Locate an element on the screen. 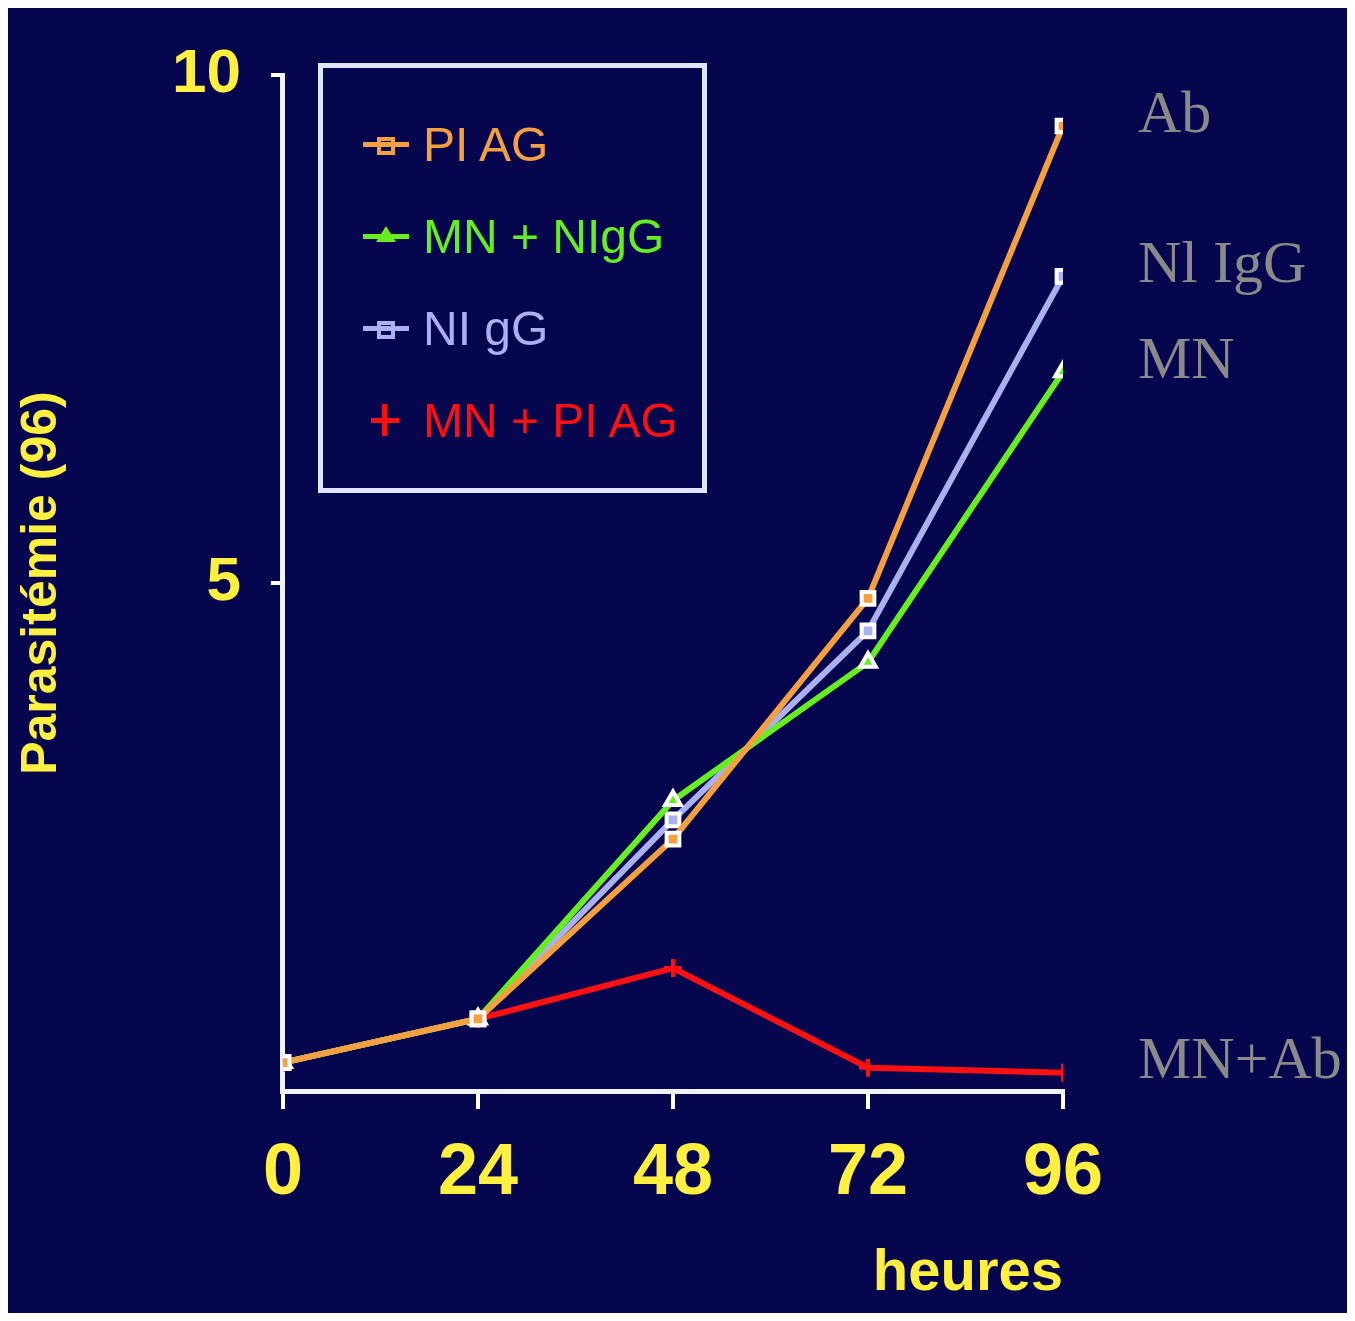  y-tick-label: 5 is located at coordinates (223, 579).